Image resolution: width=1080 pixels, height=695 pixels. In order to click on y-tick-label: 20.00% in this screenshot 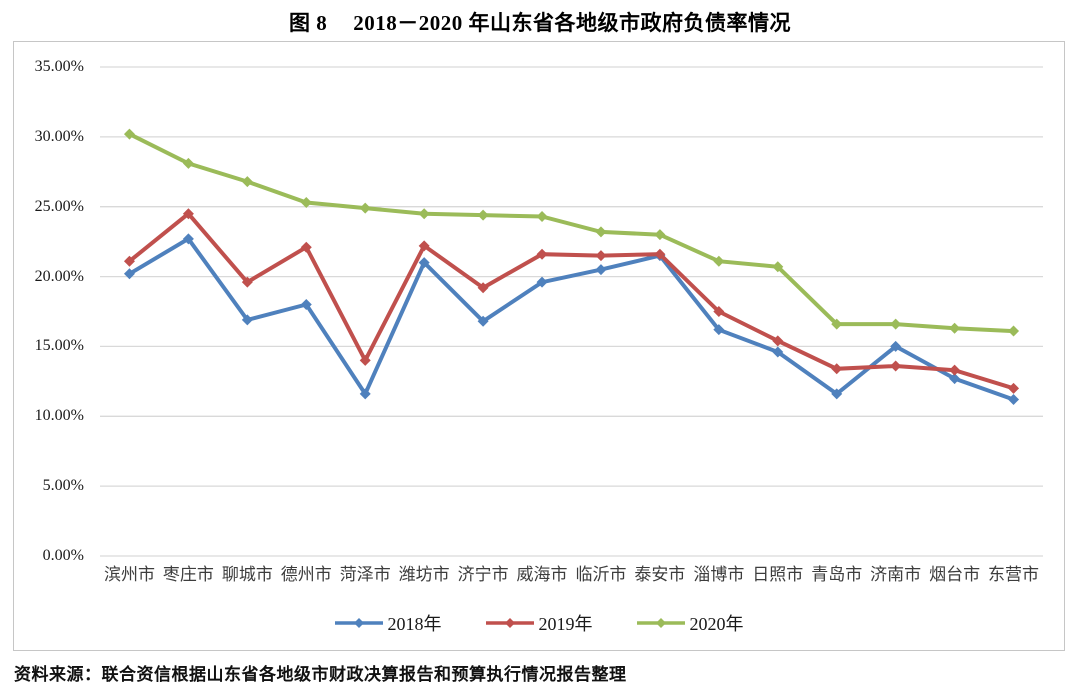, I will do `click(59, 276)`.